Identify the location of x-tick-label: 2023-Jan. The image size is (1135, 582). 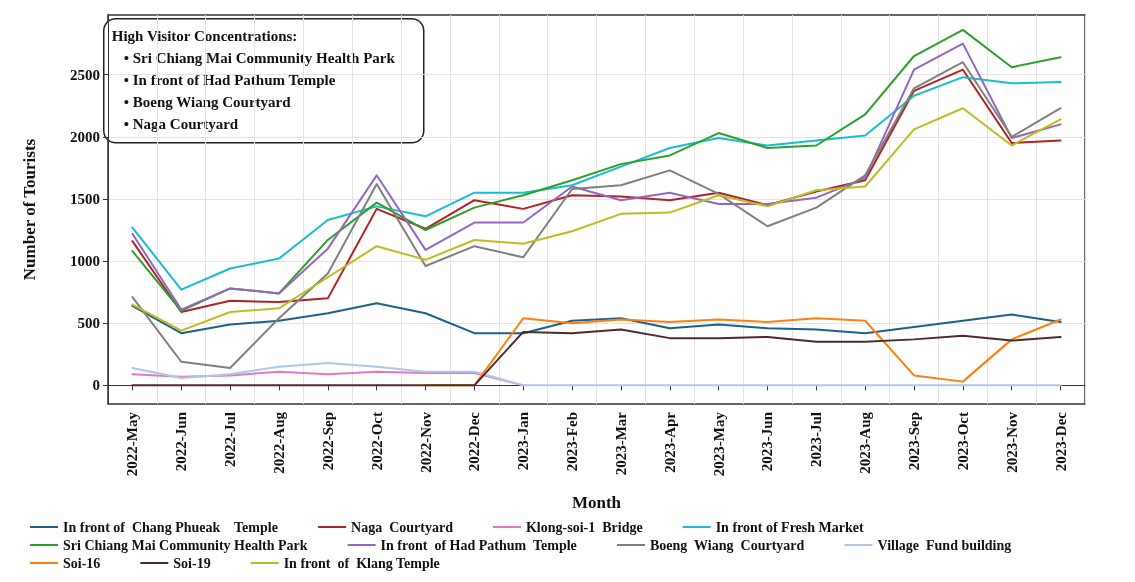
(523, 441).